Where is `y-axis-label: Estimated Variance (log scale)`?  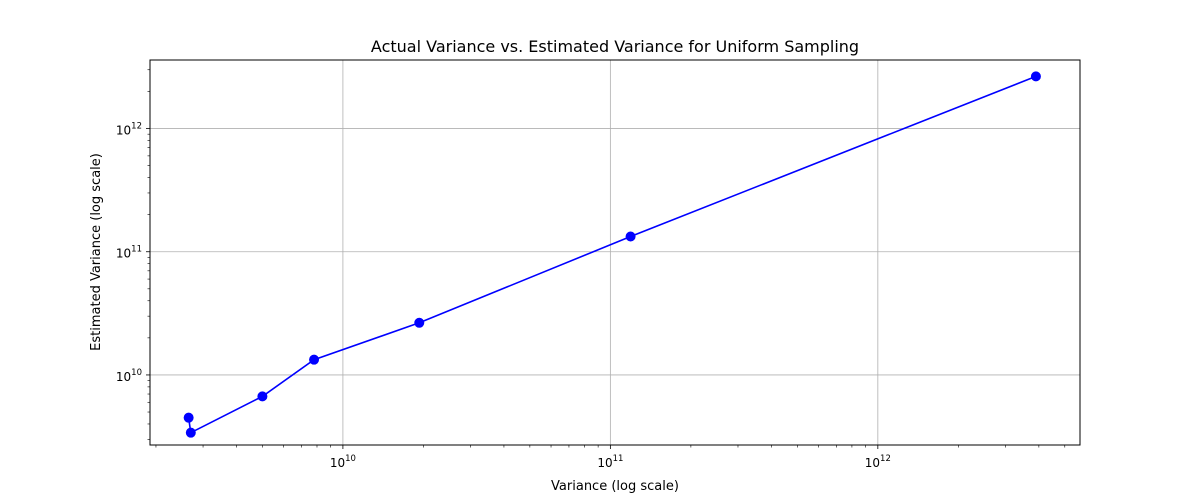
y-axis-label: Estimated Variance (log scale) is located at coordinates (96, 252).